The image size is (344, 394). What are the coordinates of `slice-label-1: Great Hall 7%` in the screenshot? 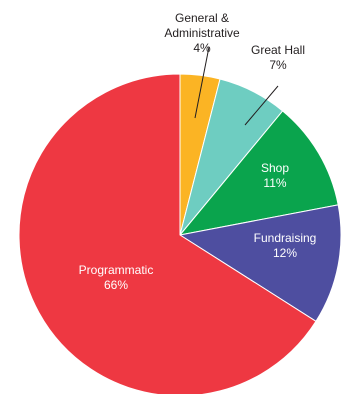 It's located at (278, 57).